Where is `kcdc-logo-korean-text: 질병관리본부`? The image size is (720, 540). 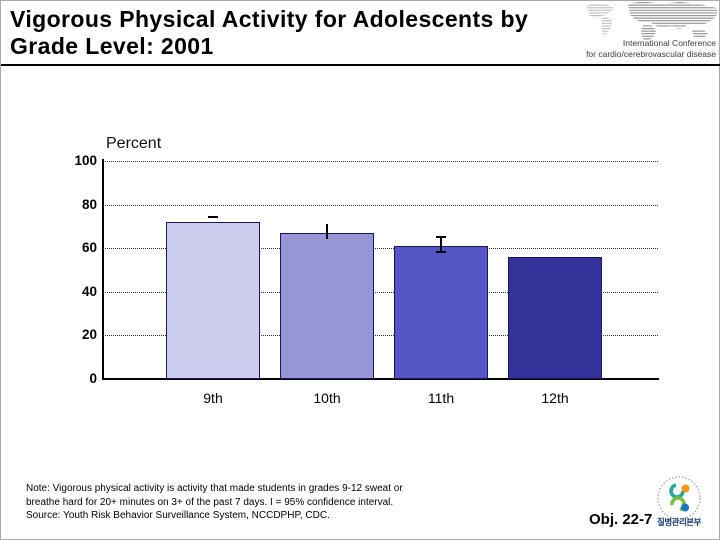 kcdc-logo-korean-text: 질병관리본부 is located at coordinates (679, 522).